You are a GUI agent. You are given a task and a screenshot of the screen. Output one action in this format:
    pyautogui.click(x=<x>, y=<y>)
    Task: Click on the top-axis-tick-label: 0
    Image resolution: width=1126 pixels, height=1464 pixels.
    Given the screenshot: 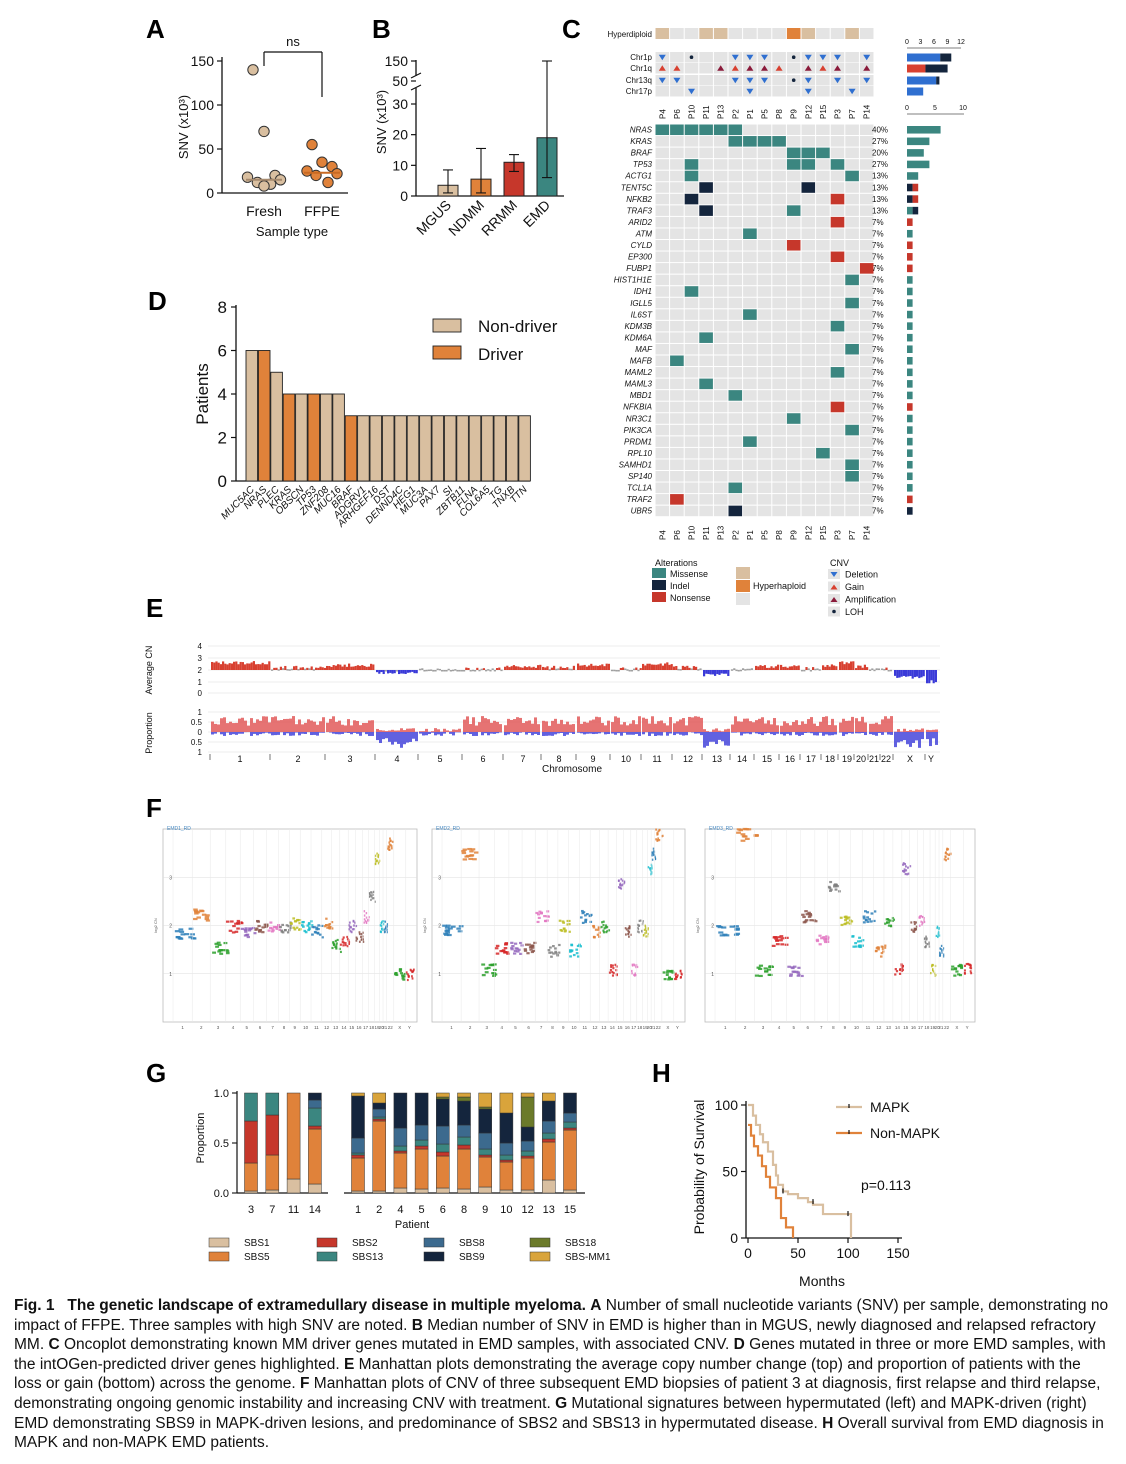 What is the action you would take?
    pyautogui.click(x=907, y=108)
    